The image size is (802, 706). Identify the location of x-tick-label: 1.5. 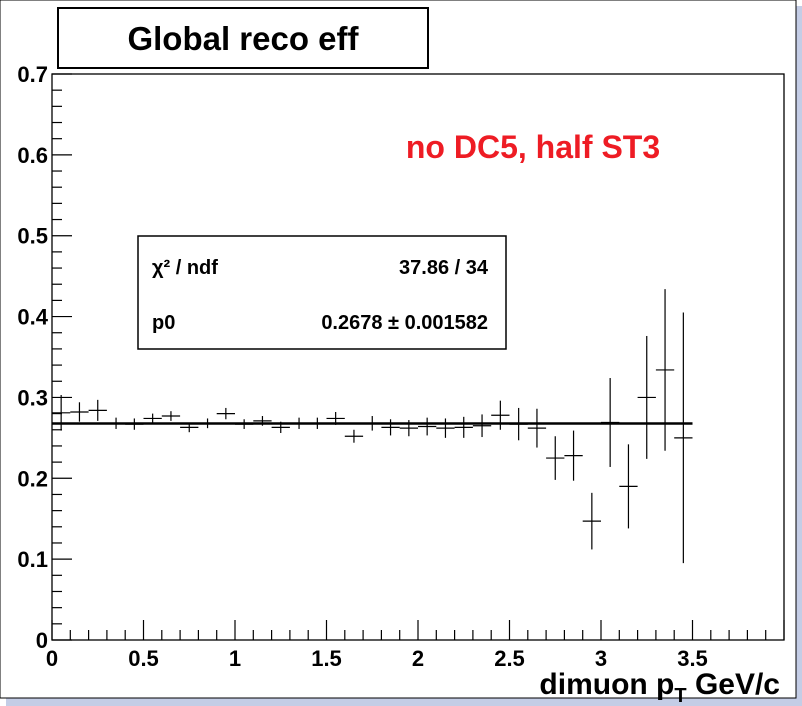
(326, 658).